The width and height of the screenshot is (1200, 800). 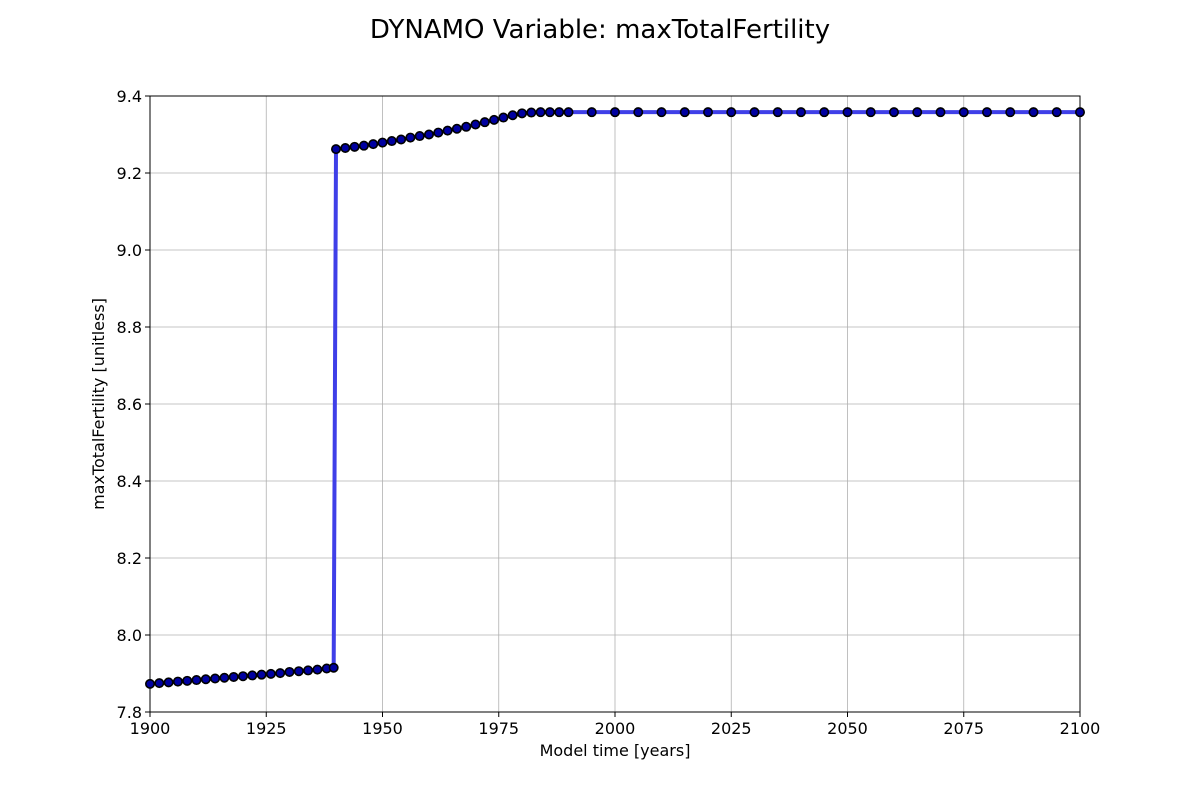 What do you see at coordinates (129, 327) in the screenshot?
I see `y-tick-label: 8.8` at bounding box center [129, 327].